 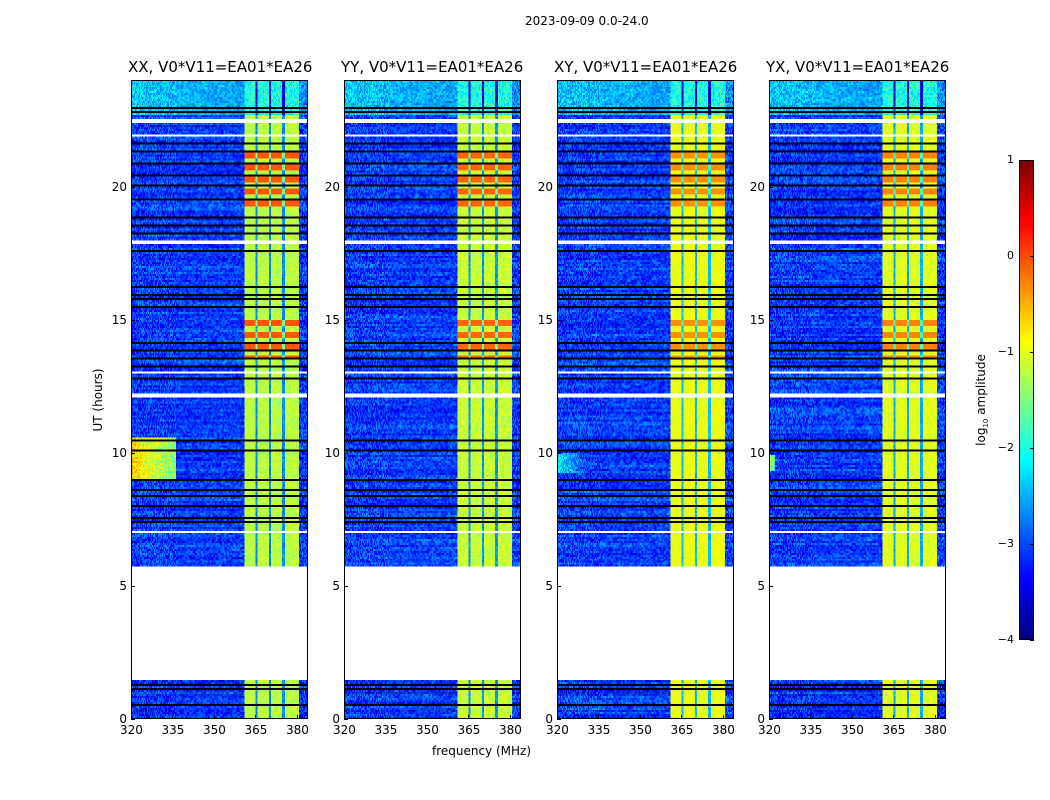 I want to click on colorbar-tick-label: −3, so click(x=1005, y=543).